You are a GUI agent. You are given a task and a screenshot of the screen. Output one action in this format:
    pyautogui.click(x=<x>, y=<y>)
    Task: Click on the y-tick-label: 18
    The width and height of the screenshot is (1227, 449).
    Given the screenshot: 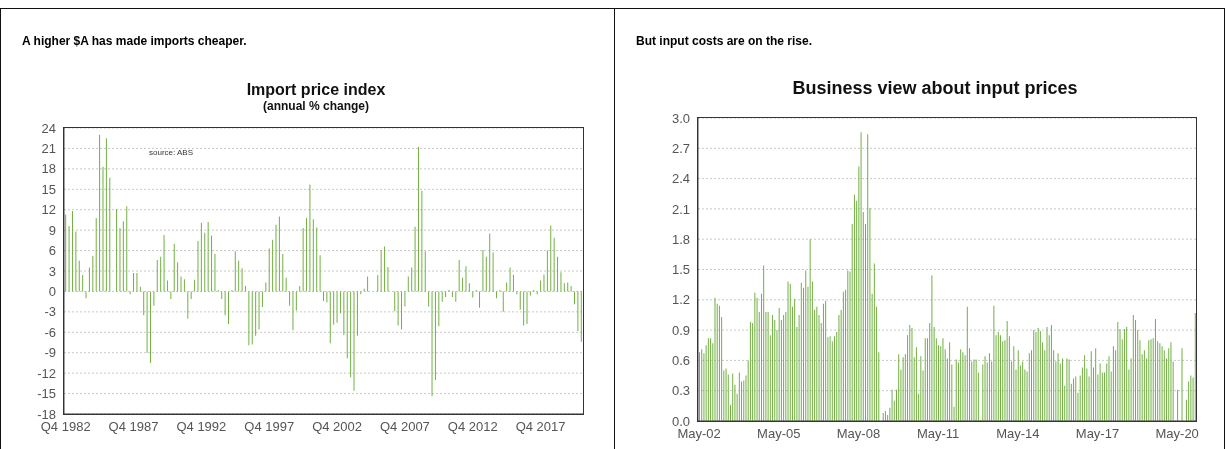 What is the action you would take?
    pyautogui.click(x=48, y=169)
    